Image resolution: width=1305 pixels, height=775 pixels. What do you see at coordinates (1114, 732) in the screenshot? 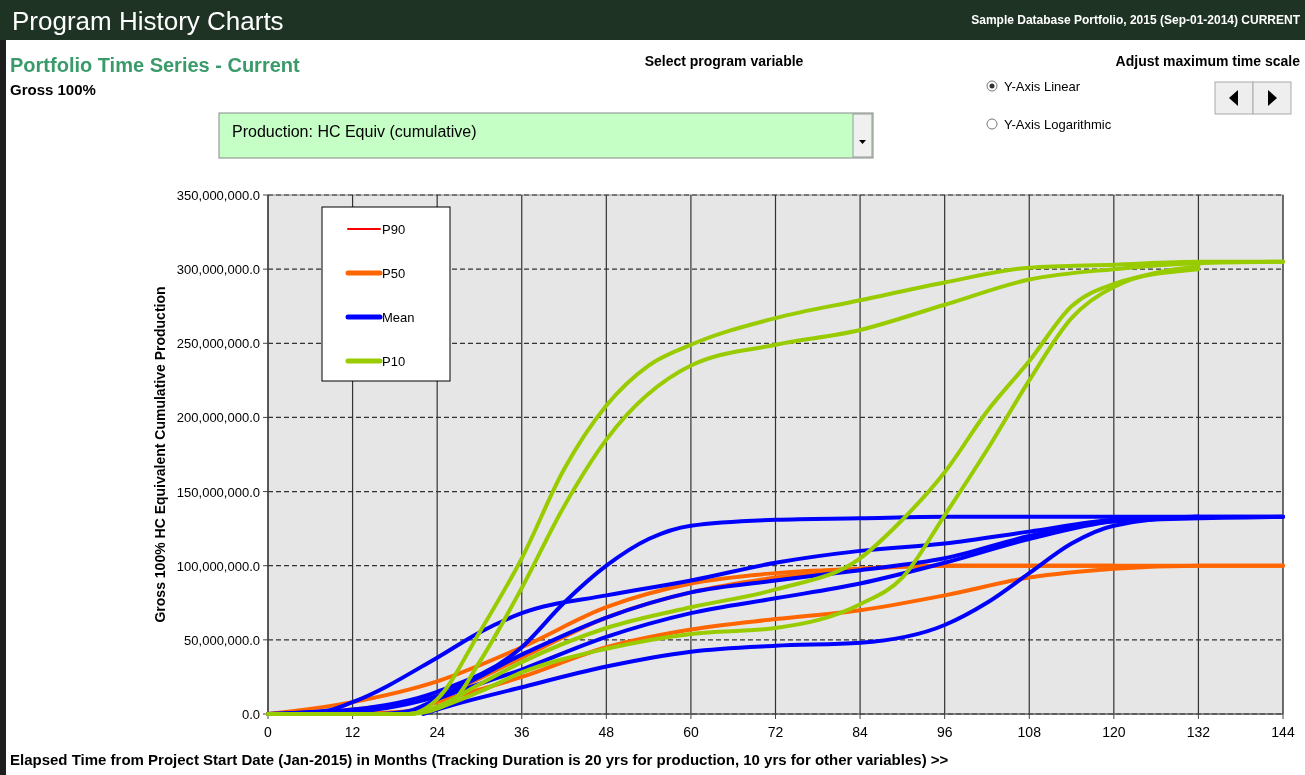
I see `x-tick-label: 120` at bounding box center [1114, 732].